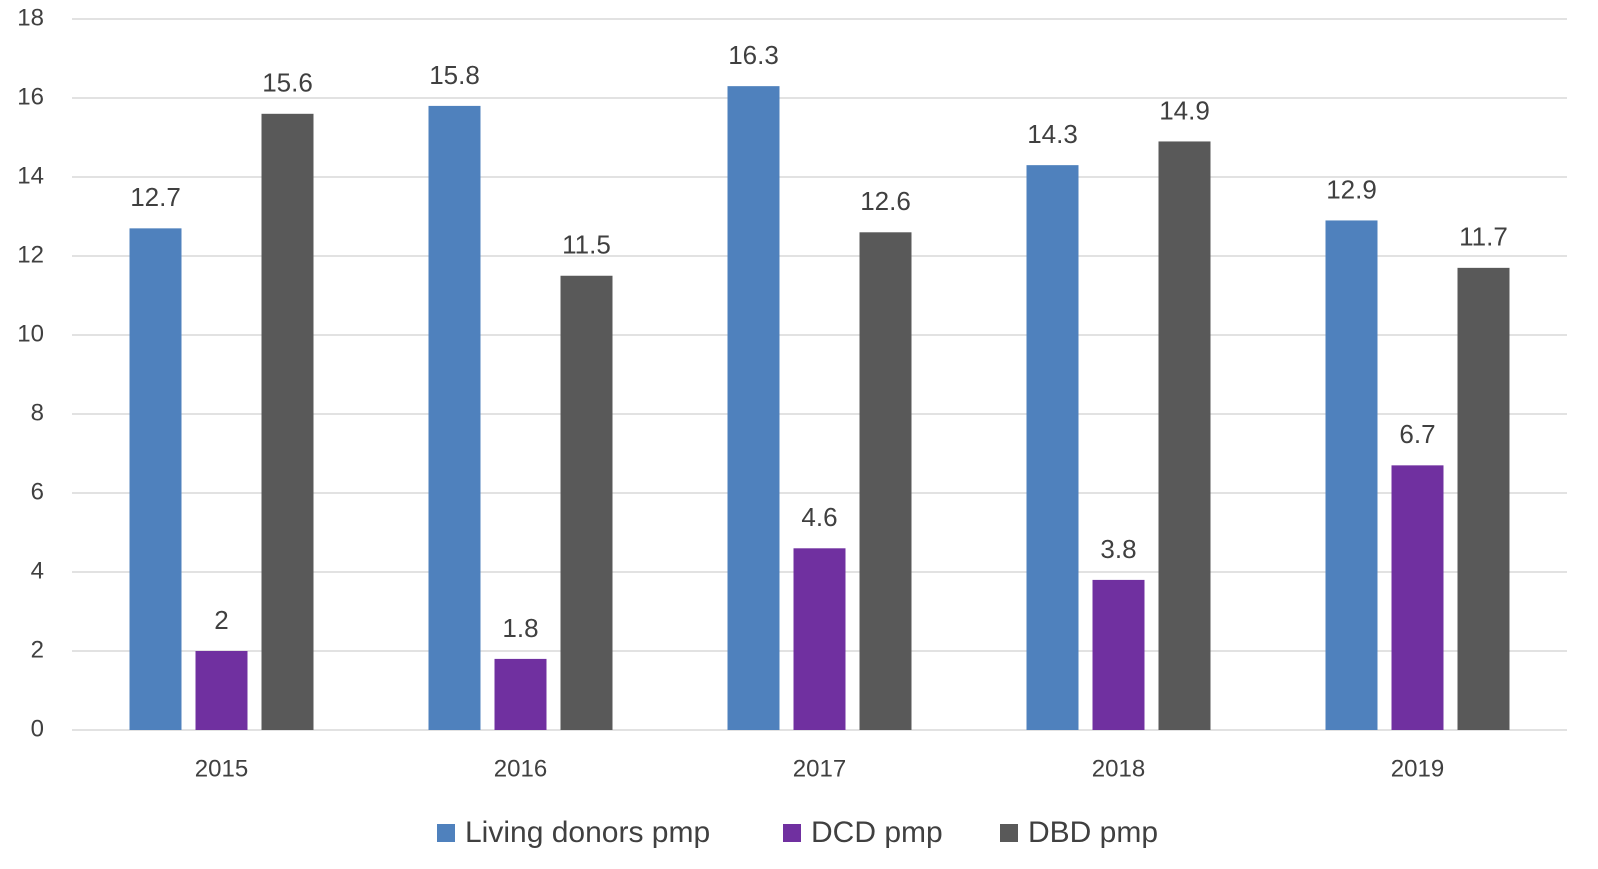  I want to click on y-tick-label: 0, so click(37, 728).